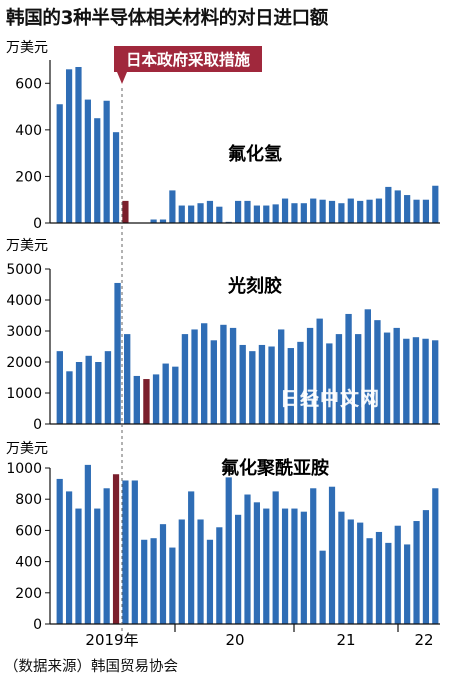  What do you see at coordinates (24, 301) in the screenshot?
I see `y-tick-label: 4000` at bounding box center [24, 301].